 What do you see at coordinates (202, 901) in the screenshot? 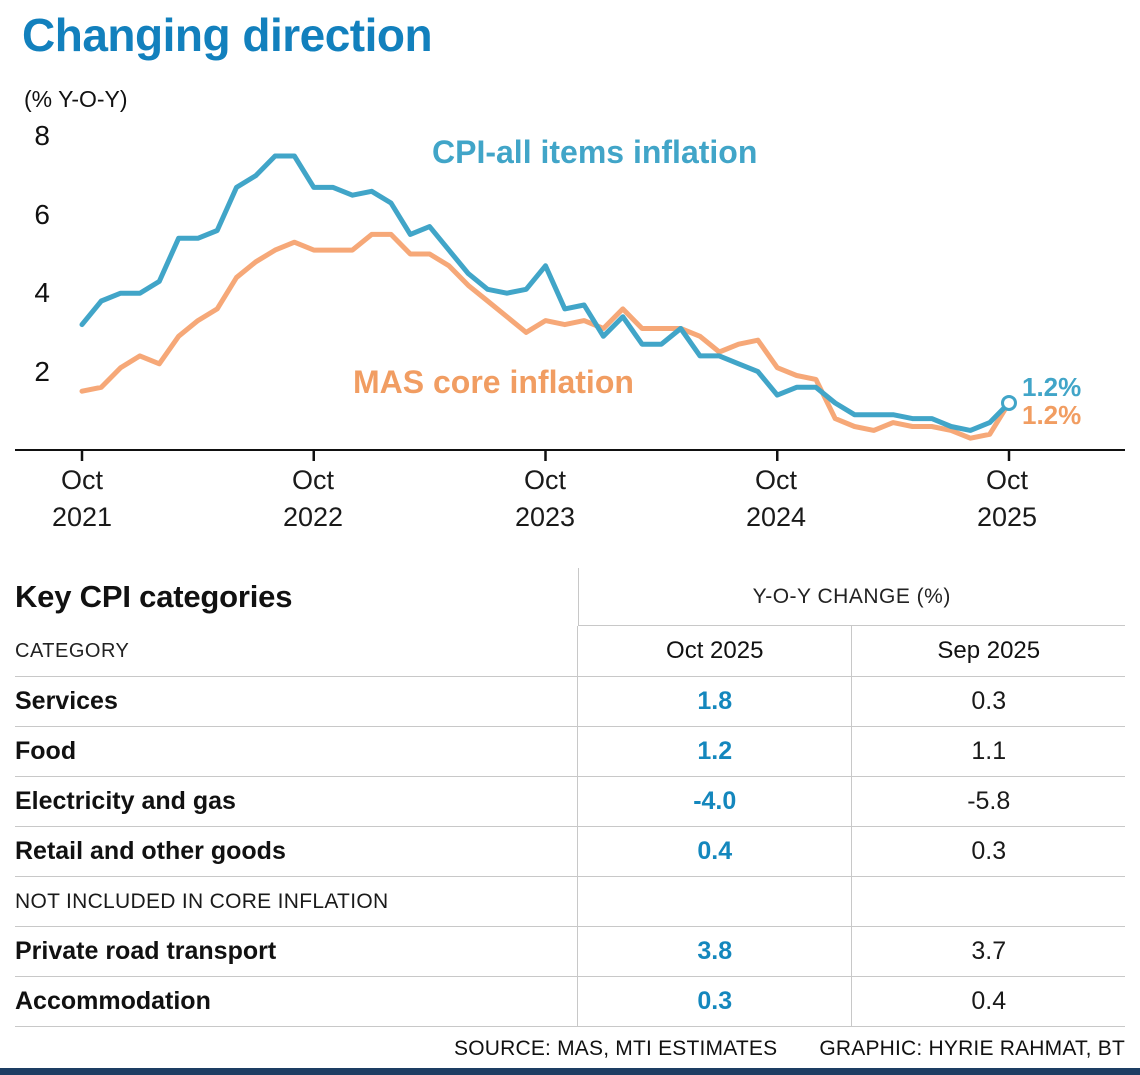
I see `section-note: NOT INCLUDED IN CORE INFLATION` at bounding box center [202, 901].